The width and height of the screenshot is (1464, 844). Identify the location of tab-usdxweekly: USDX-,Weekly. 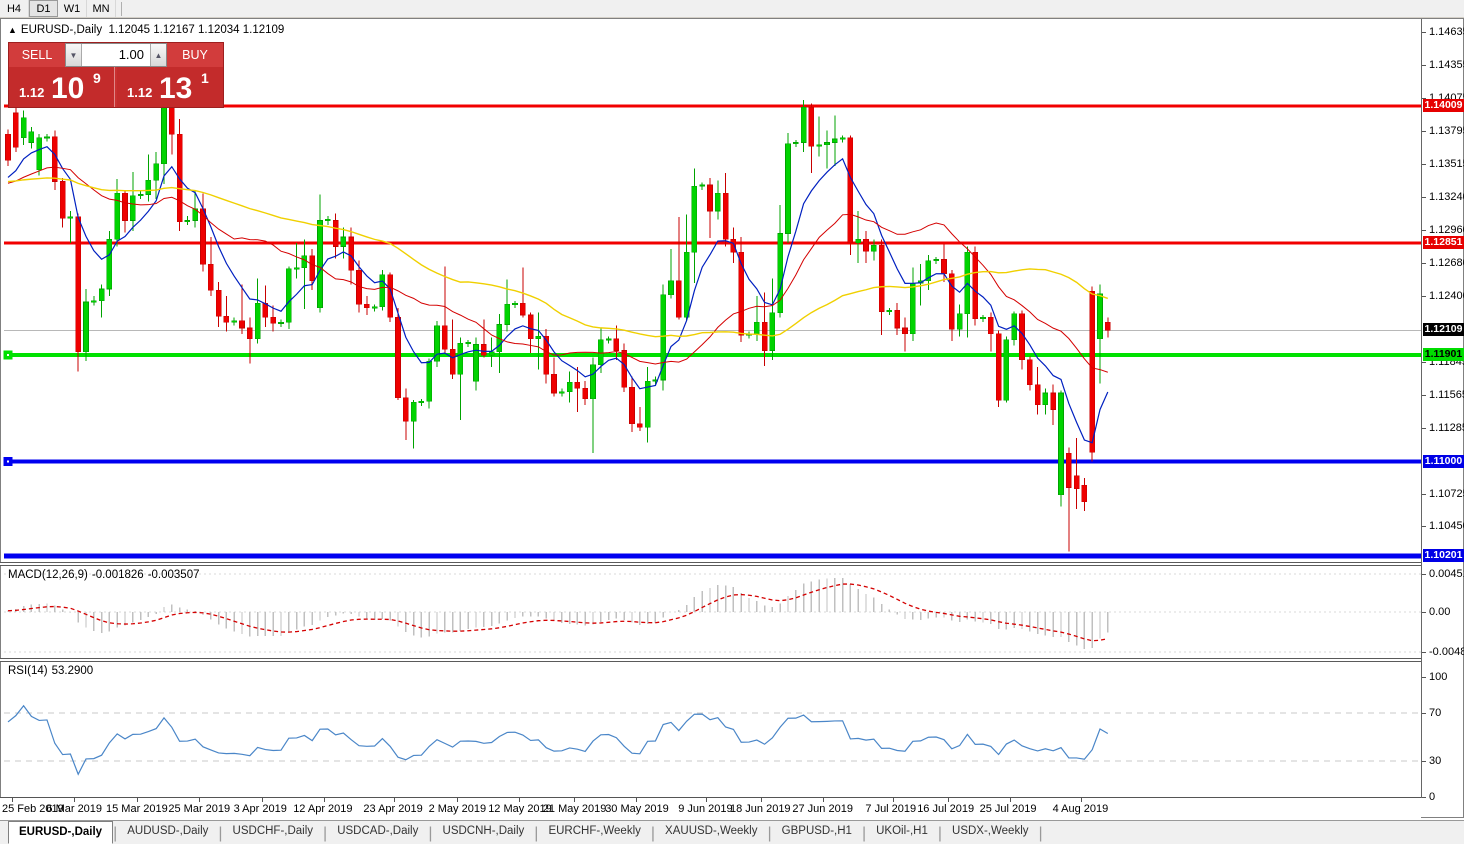
(990, 831).